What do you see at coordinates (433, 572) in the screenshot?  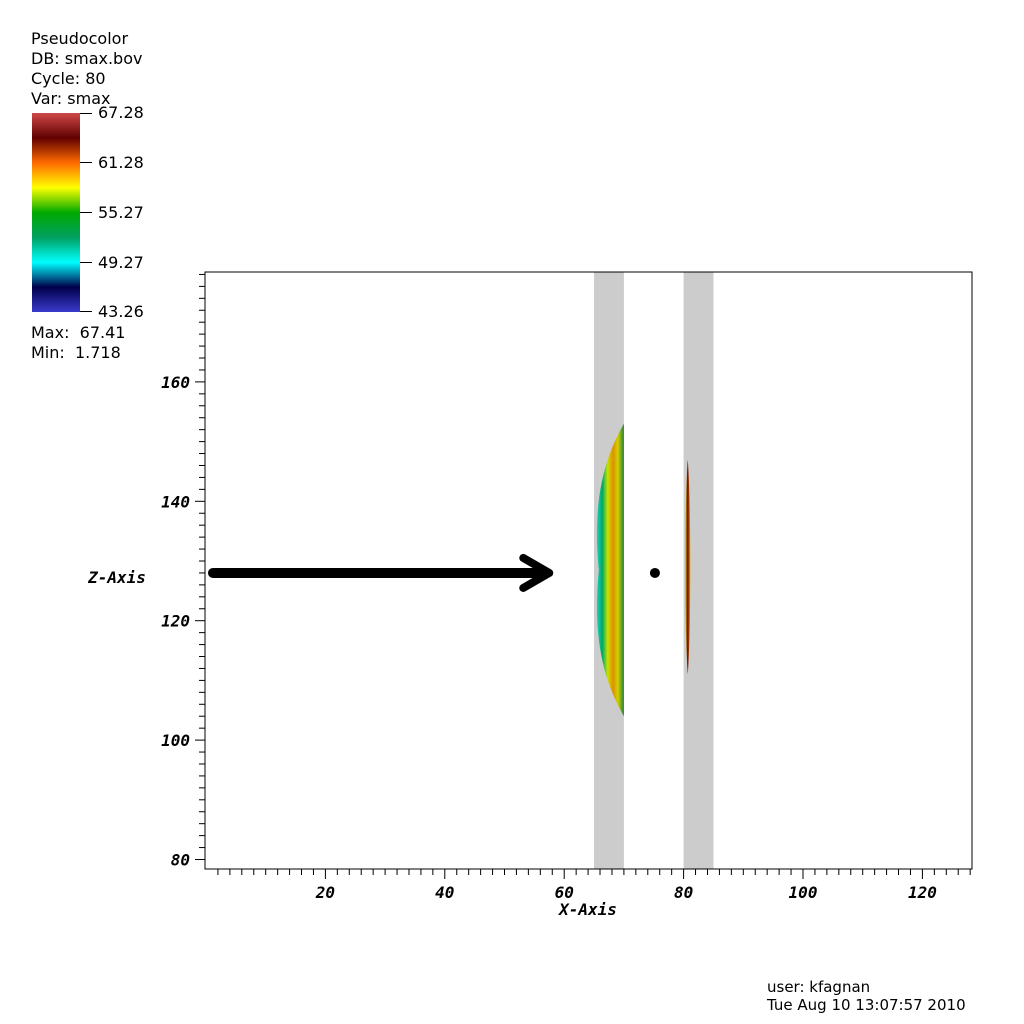 I see `arrow` at bounding box center [433, 572].